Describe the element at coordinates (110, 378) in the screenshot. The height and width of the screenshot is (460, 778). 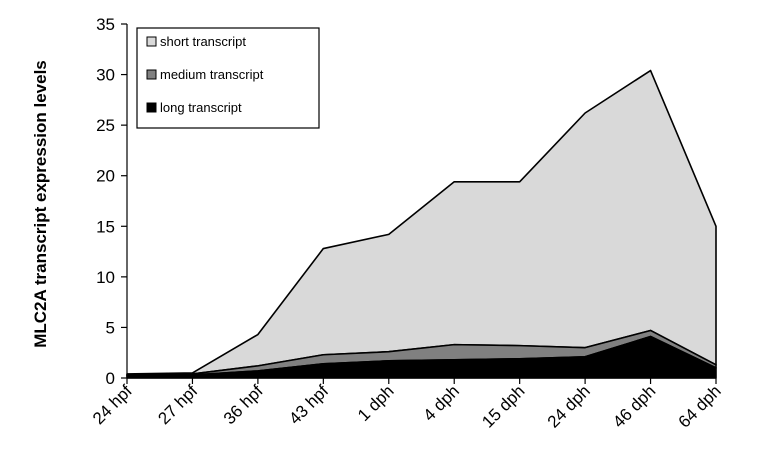
I see `y-tick-label: 0` at that location.